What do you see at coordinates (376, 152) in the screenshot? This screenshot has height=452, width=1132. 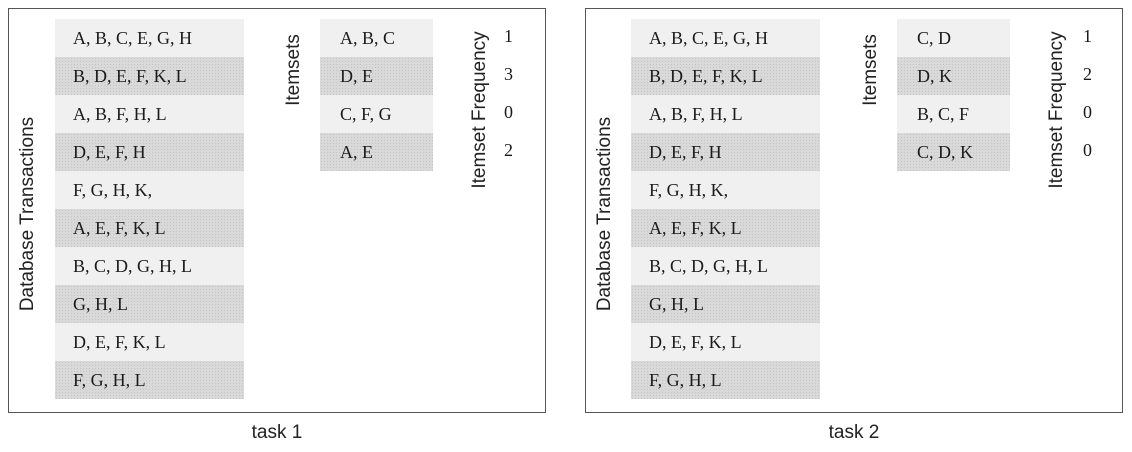 I see `itemset-row: A, E` at bounding box center [376, 152].